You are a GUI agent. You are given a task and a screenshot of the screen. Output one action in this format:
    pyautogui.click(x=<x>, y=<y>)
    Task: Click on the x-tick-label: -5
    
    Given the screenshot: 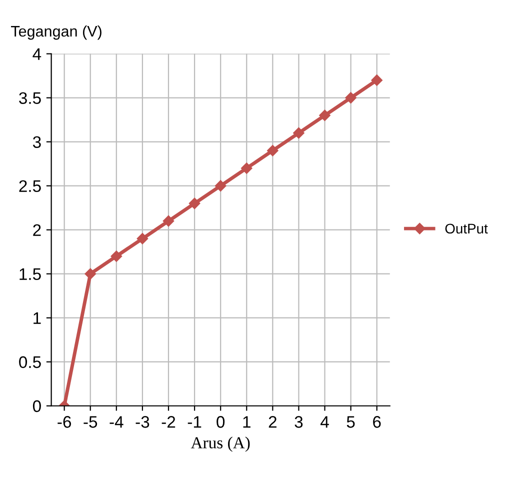 What is the action you would take?
    pyautogui.click(x=91, y=422)
    